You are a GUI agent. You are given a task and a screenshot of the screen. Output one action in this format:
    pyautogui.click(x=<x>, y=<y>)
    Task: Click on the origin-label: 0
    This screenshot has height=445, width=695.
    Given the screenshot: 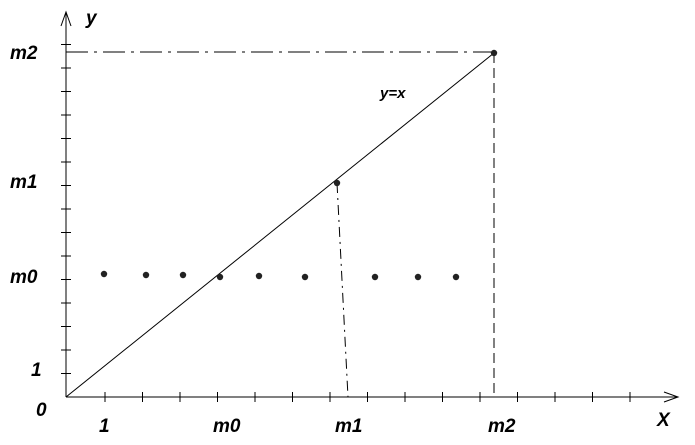 What is the action you would take?
    pyautogui.click(x=41, y=410)
    